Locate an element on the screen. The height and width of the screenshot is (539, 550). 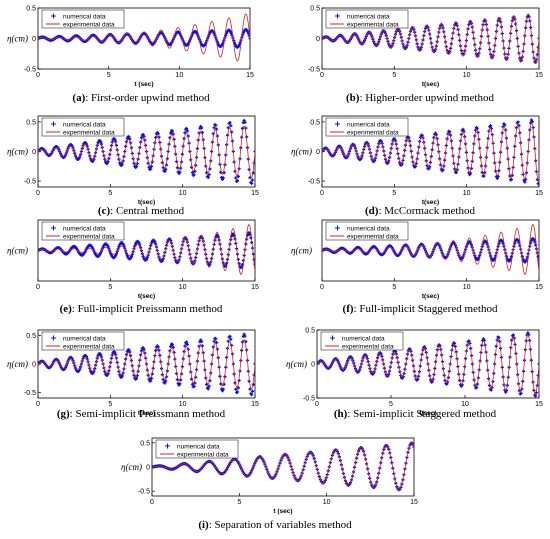
caption-letter: (h) is located at coordinates (340, 414).